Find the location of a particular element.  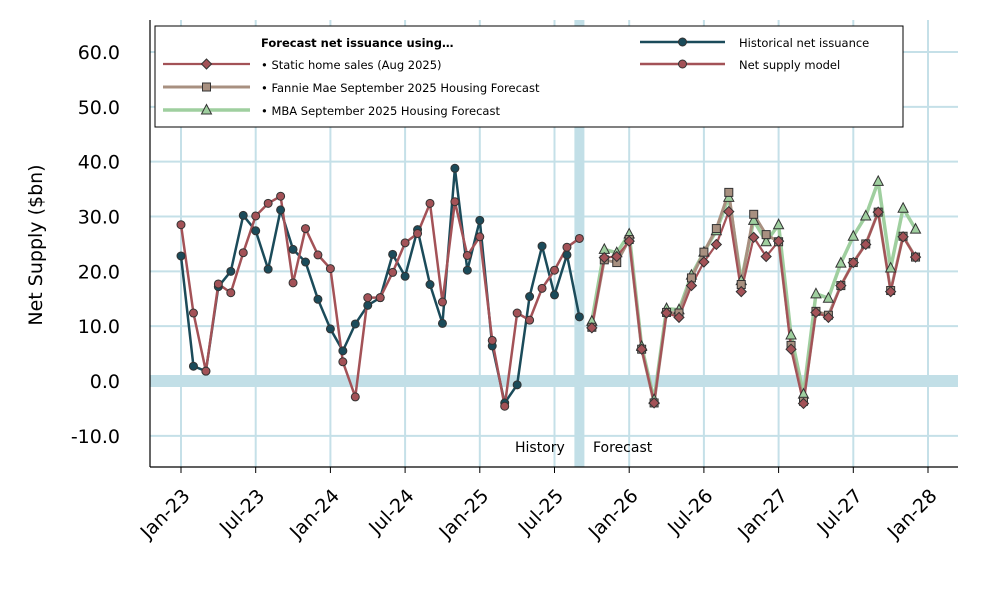

history-forecast-divider is located at coordinates (579, 243).